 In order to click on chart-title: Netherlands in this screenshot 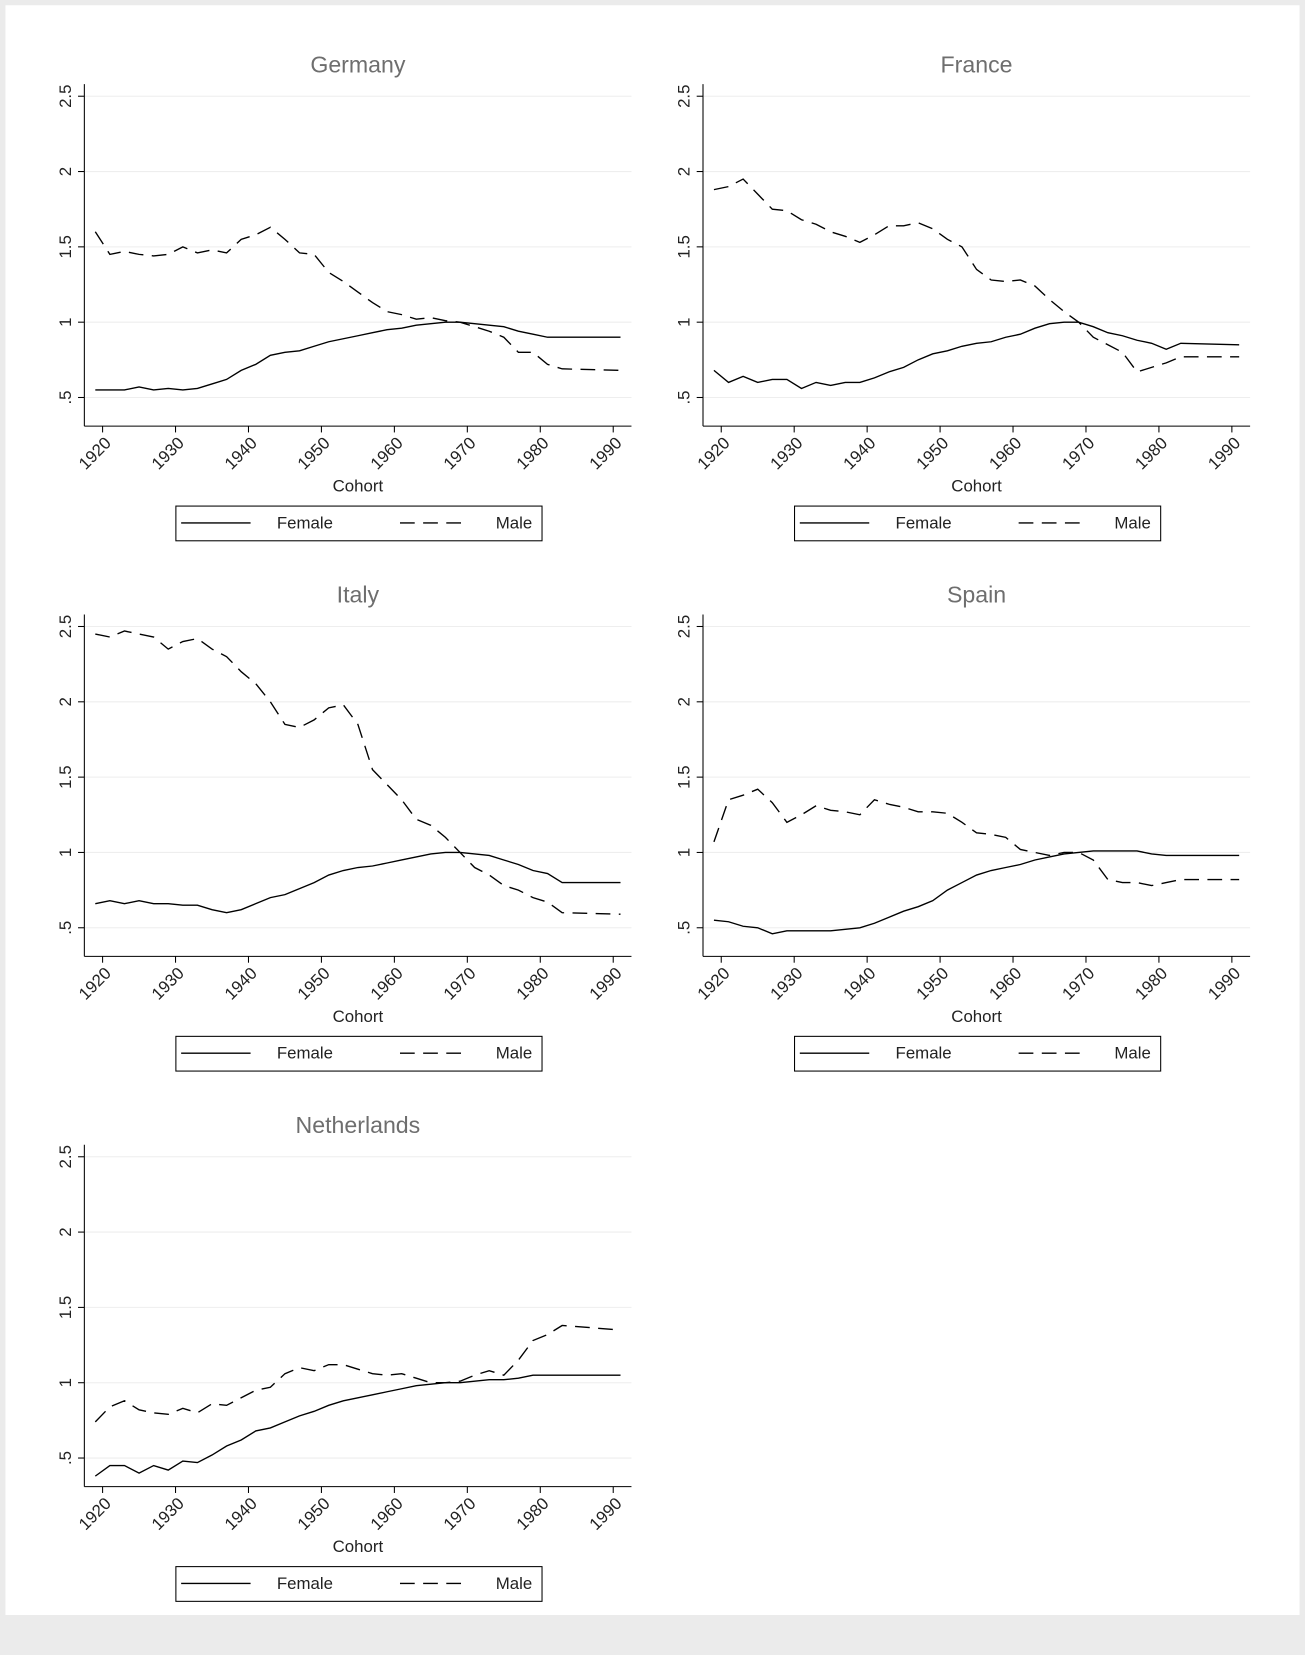, I will do `click(358, 1125)`.